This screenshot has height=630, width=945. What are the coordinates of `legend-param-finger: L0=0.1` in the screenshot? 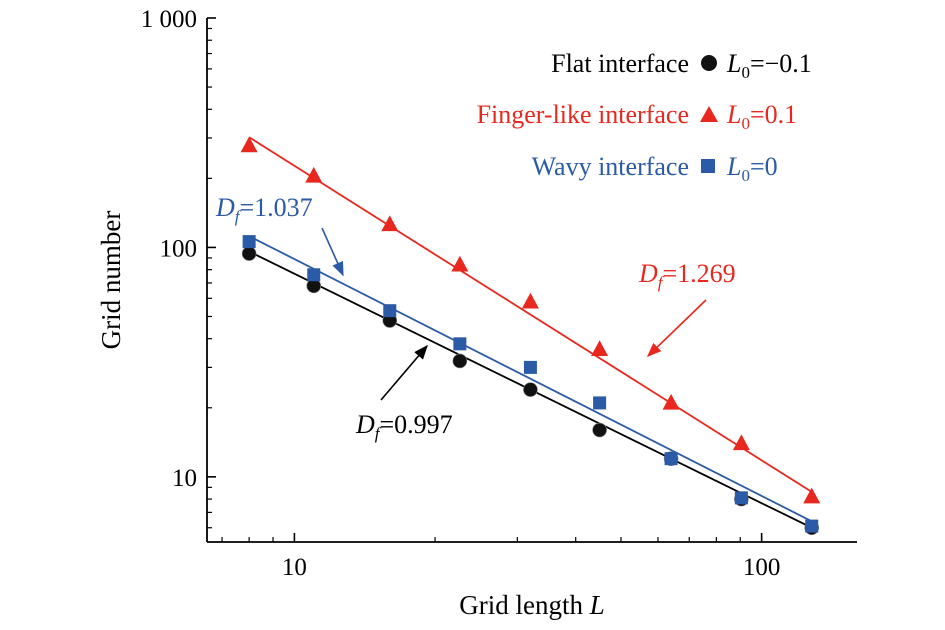 It's located at (761, 116).